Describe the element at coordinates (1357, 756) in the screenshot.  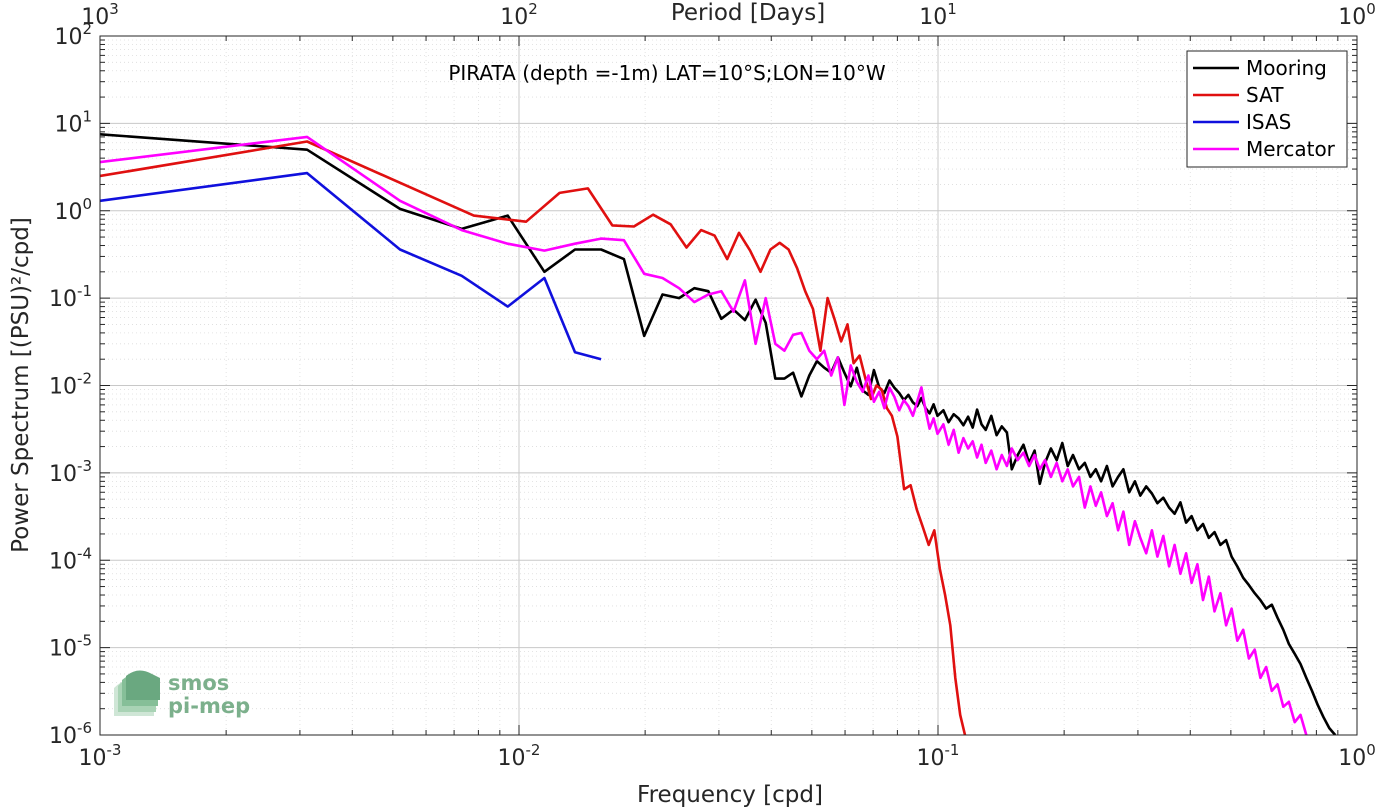
I see `x-tick-label: 10⁰` at that location.